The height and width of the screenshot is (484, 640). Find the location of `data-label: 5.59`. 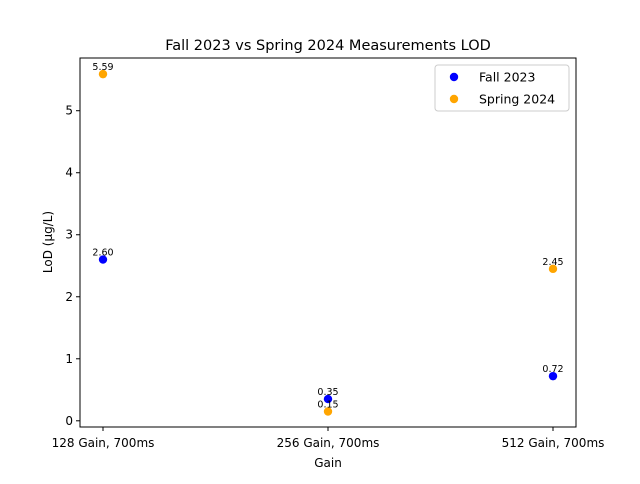

data-label: 5.59 is located at coordinates (102, 67).